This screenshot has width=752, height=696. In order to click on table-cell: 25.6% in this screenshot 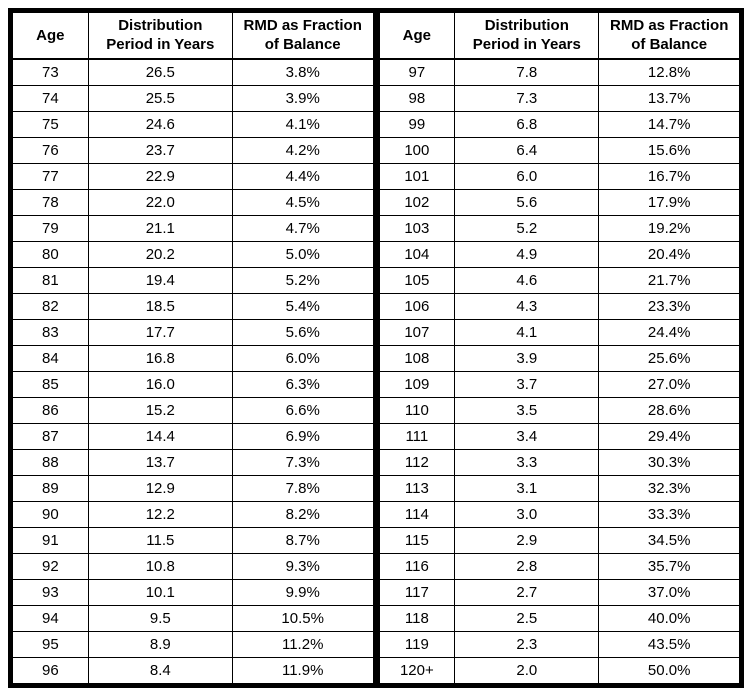, I will do `click(669, 358)`.